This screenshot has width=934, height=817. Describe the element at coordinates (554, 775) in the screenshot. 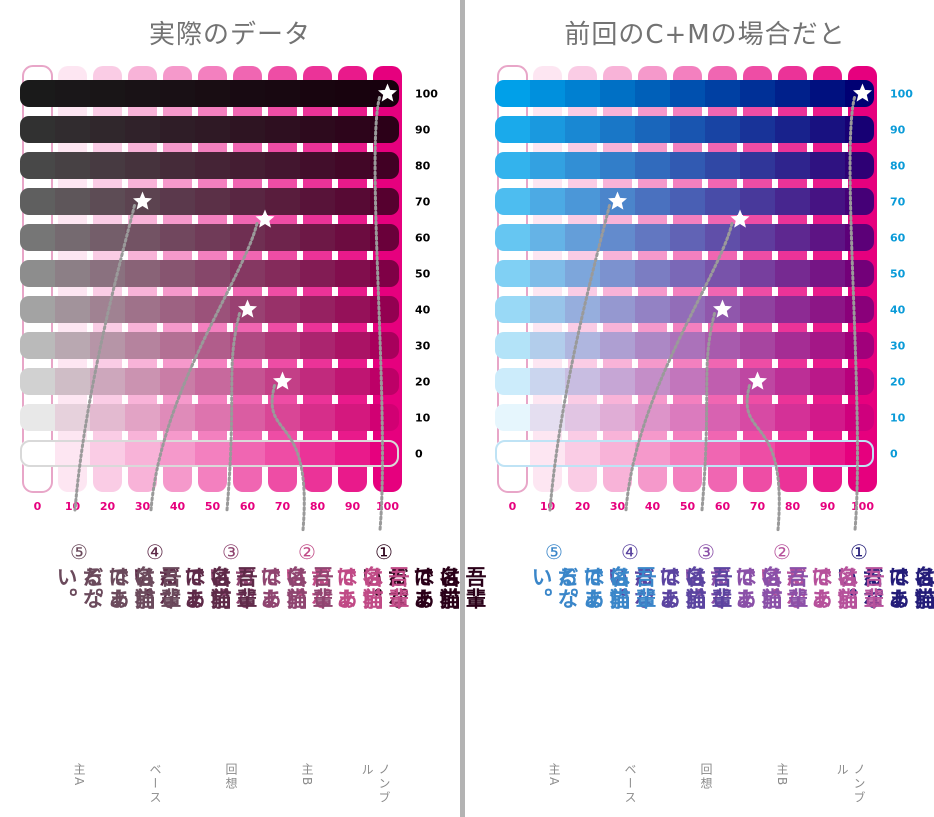

I see `role-label-5: 主A` at that location.